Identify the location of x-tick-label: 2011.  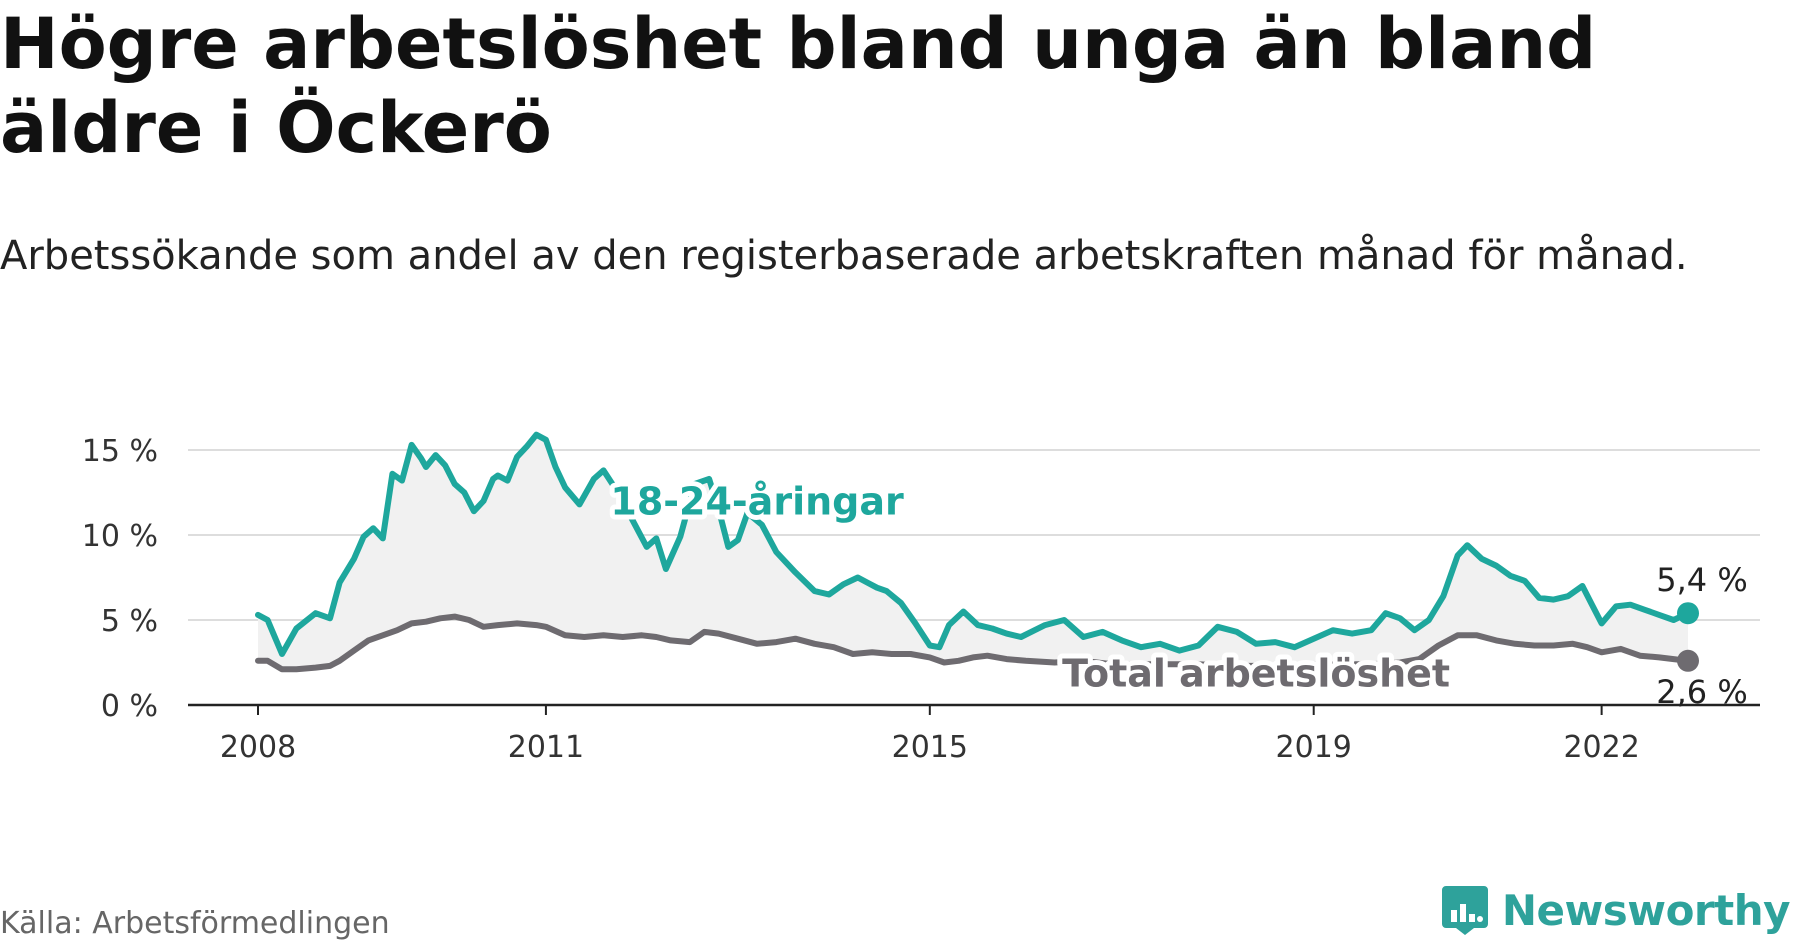
(546, 747).